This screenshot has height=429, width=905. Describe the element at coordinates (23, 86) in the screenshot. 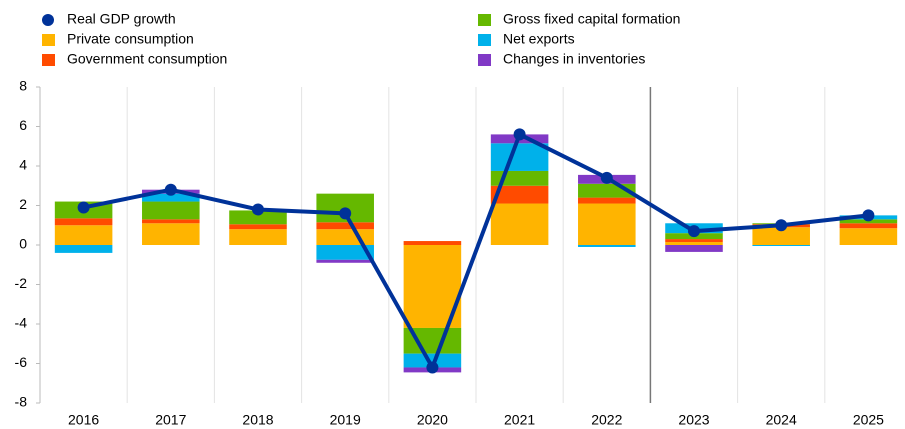

I see `y-tick-label: 8` at that location.